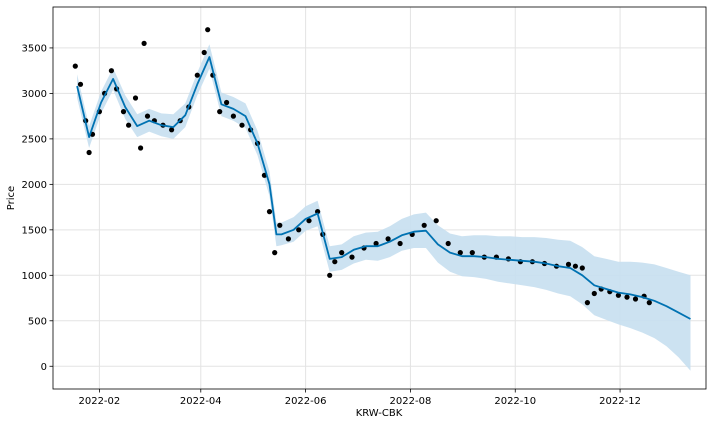 The image size is (712, 424). Describe the element at coordinates (34, 94) in the screenshot. I see `y-tick-label: 3000` at that location.